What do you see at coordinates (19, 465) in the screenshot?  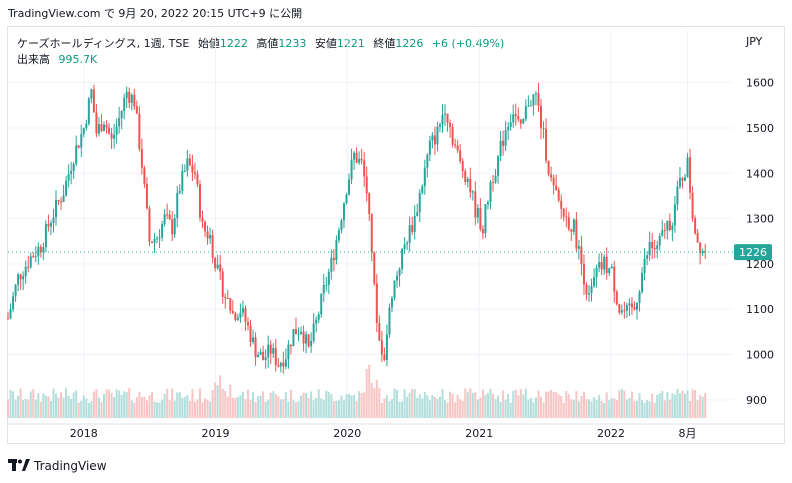 I see `tradingview-logo-icon` at bounding box center [19, 465].